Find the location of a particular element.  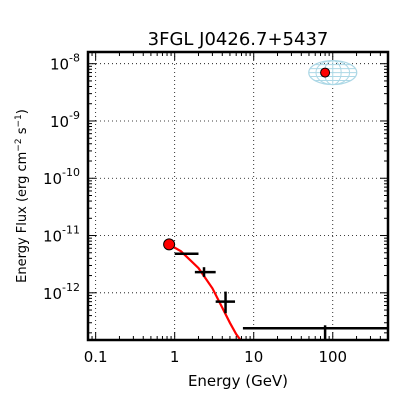

y-axis-label-sup1: −2 is located at coordinates (19, 144).